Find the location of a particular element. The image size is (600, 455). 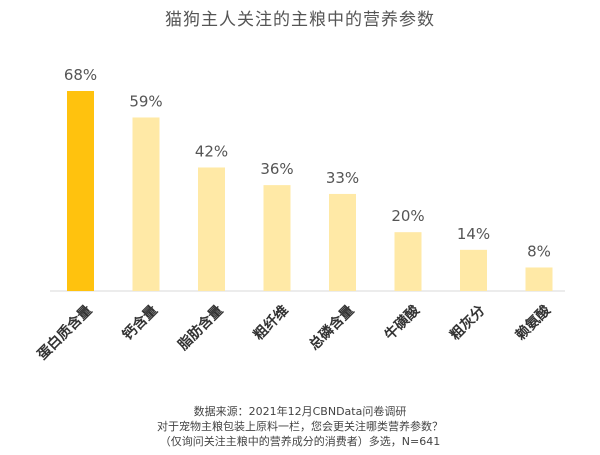

value-label-5: 33% is located at coordinates (342, 178).